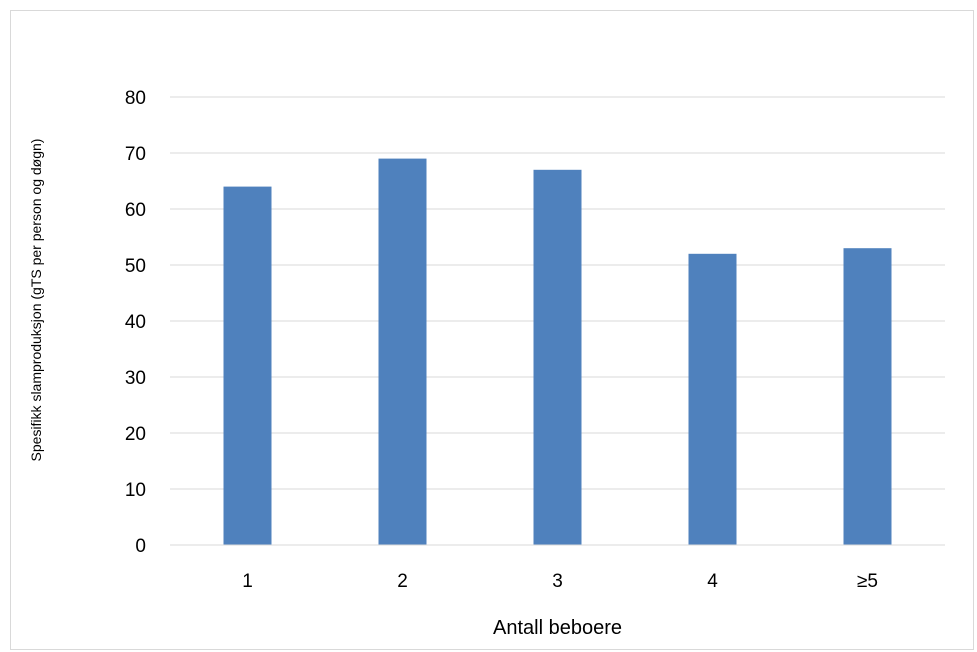  I want to click on x-tick-label: 4, so click(712, 581).